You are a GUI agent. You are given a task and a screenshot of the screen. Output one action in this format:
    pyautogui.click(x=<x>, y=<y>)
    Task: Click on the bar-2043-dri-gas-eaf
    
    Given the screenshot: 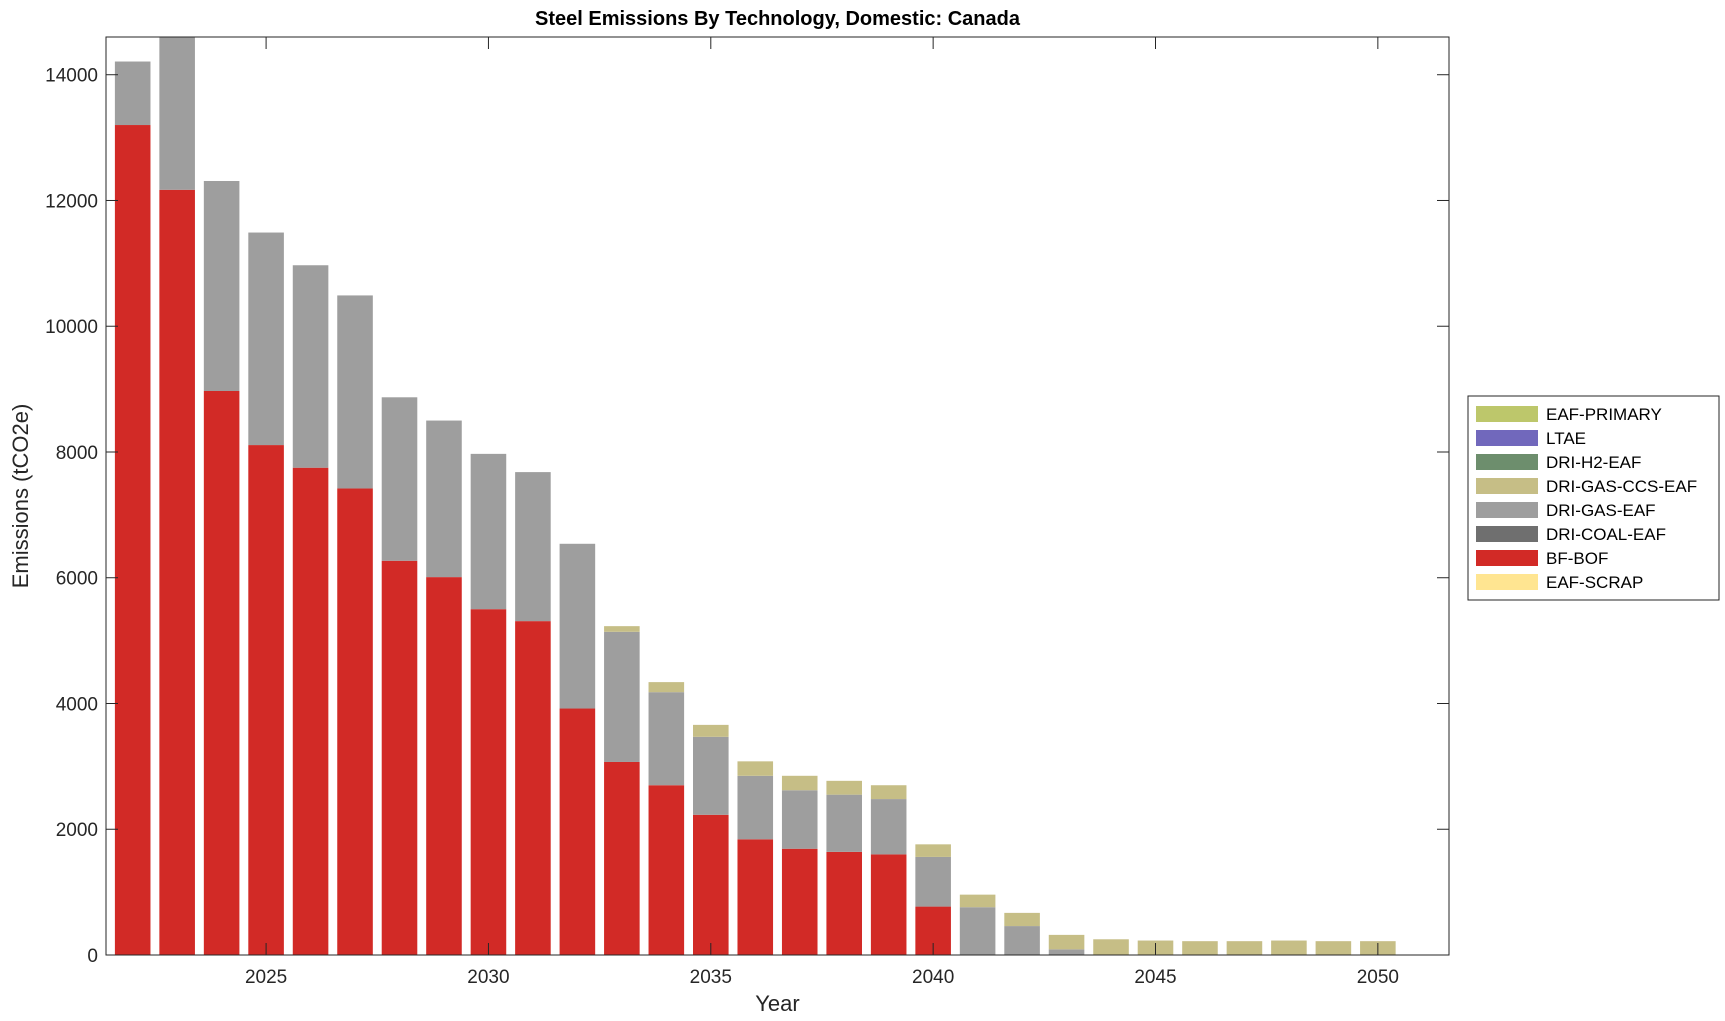 What is the action you would take?
    pyautogui.click(x=1066, y=952)
    